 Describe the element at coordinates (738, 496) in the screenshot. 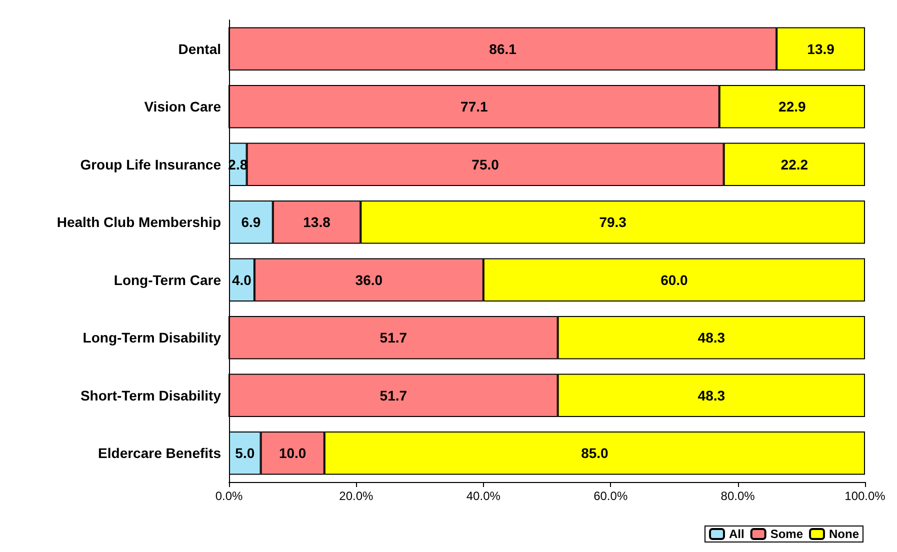

I see `x-tick-label: 80.0%` at that location.